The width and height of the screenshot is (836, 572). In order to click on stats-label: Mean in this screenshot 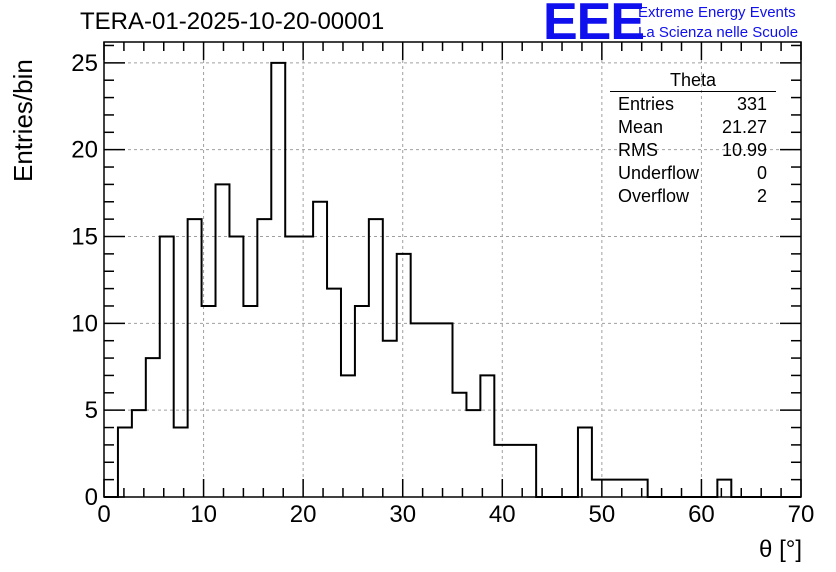, I will do `click(641, 127)`.